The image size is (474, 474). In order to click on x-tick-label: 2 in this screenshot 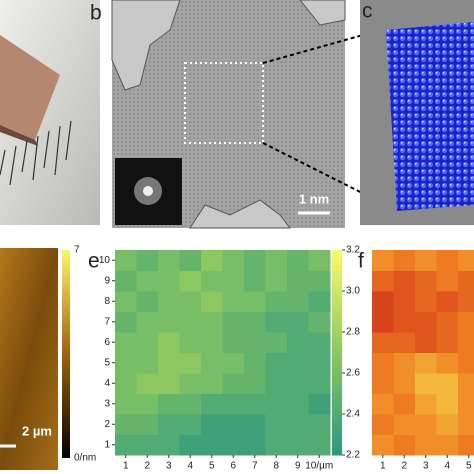, I will do `click(147, 466)`.